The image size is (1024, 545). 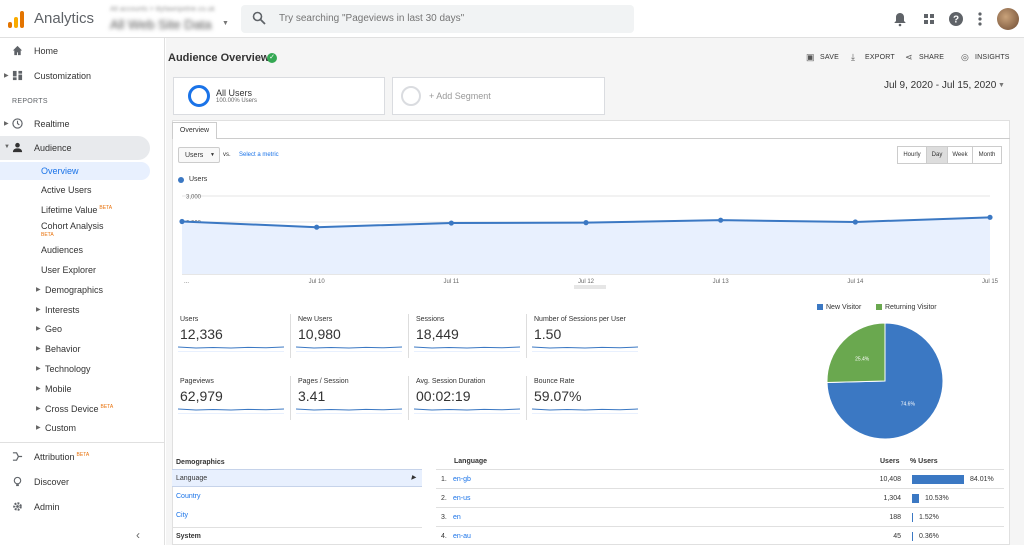 I want to click on dashboard-icon, so click(x=17, y=75).